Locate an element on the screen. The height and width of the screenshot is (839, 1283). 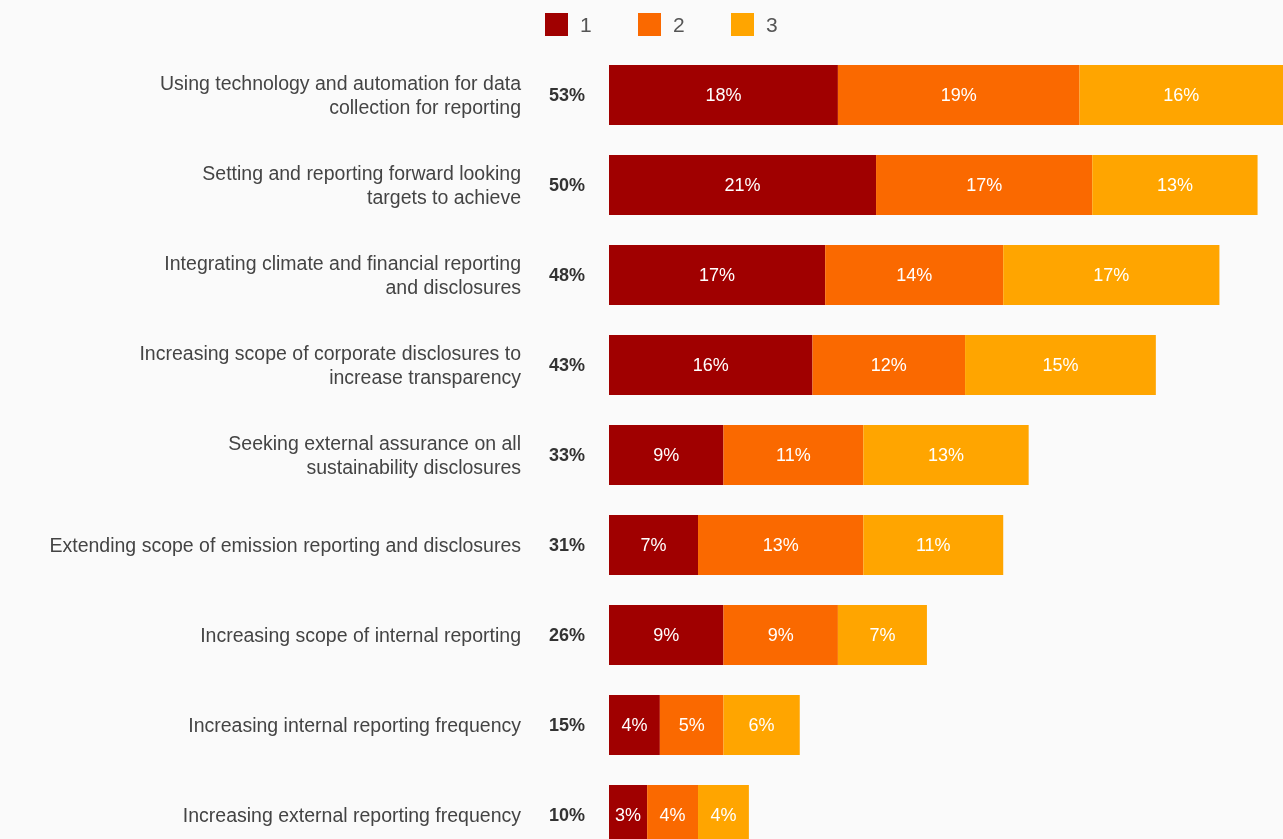
total-label: 26% is located at coordinates (567, 635).